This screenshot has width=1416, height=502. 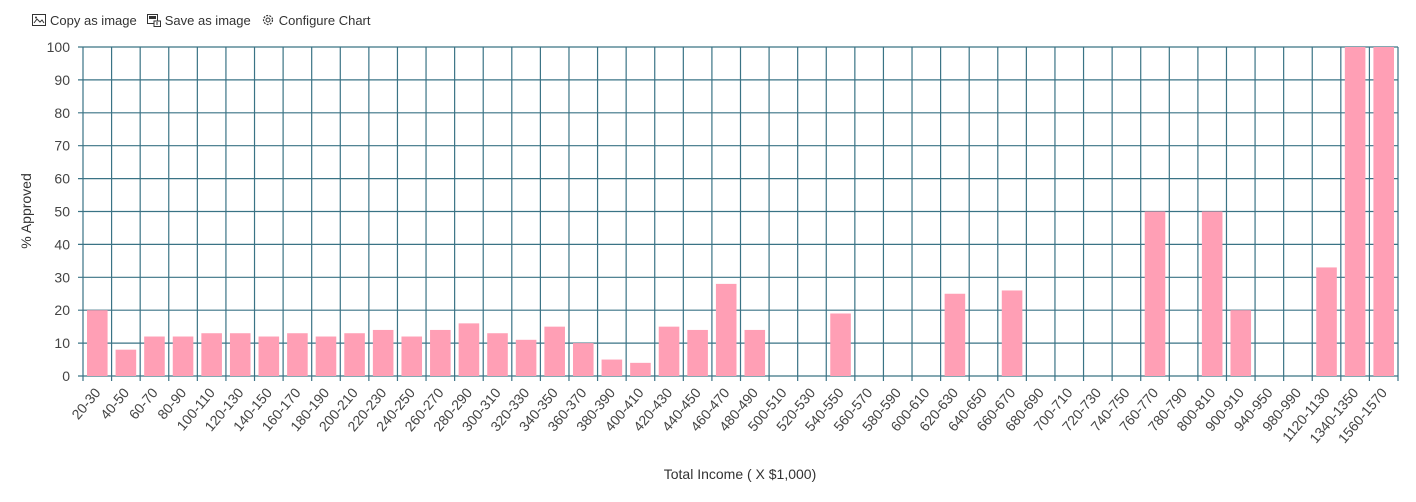 What do you see at coordinates (26, 211) in the screenshot?
I see `y-axis-title: % Approved` at bounding box center [26, 211].